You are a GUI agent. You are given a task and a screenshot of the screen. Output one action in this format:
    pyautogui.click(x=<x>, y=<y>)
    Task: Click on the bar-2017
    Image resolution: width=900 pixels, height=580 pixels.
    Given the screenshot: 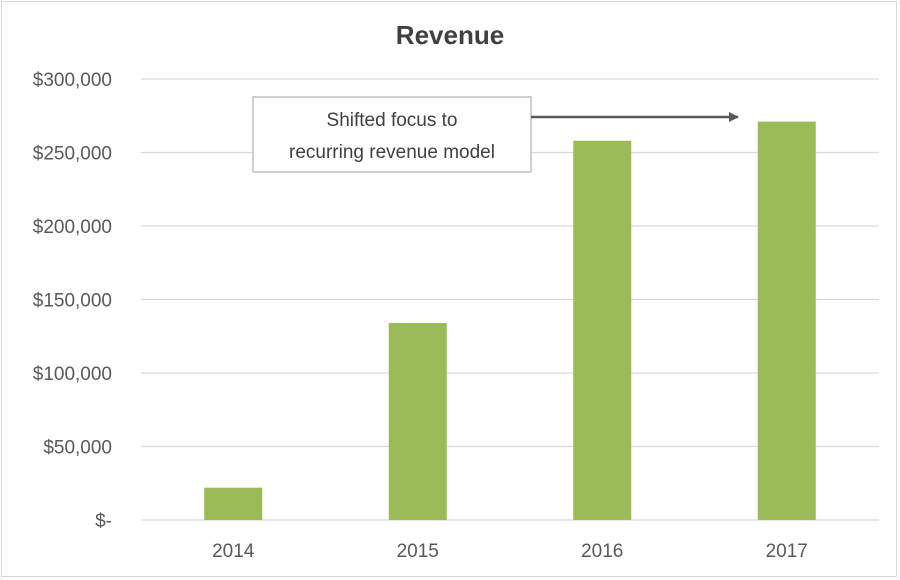 What is the action you would take?
    pyautogui.click(x=786, y=320)
    